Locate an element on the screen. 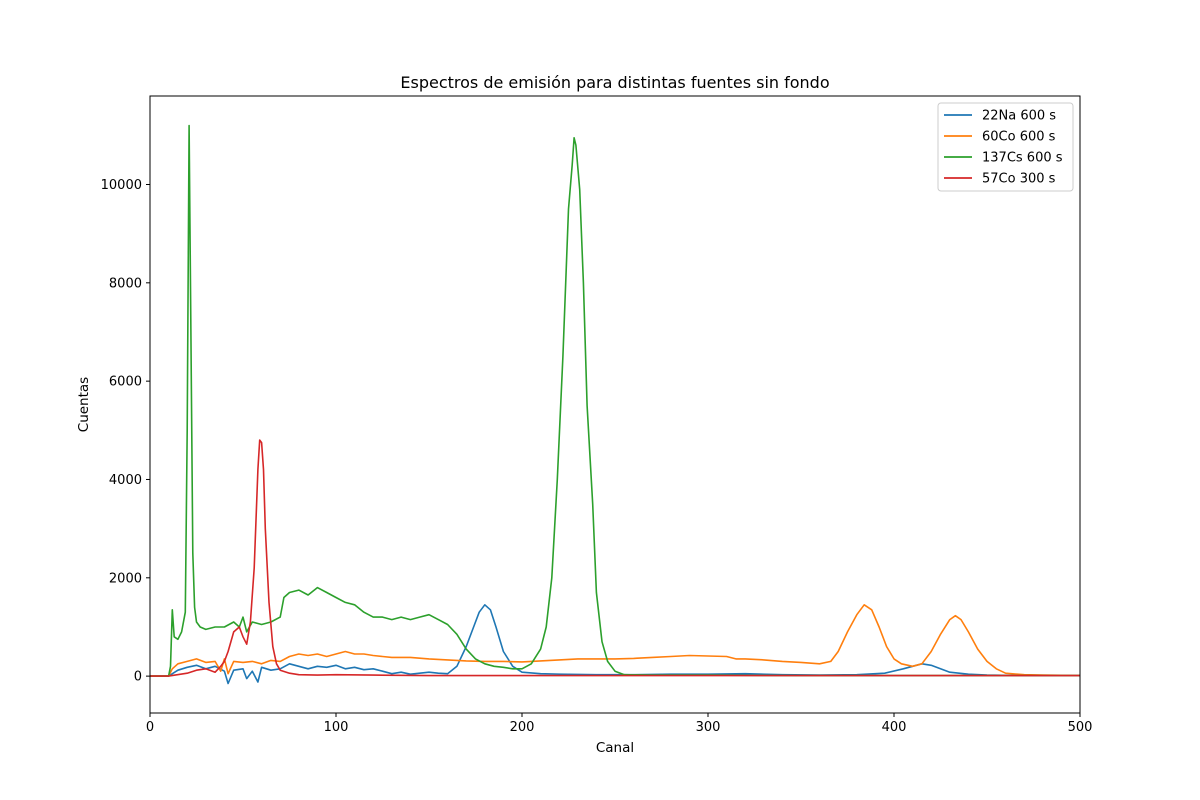 Image resolution: width=1200 pixels, height=800 pixels. legend-label-0: 22Na 600 s is located at coordinates (1019, 116).